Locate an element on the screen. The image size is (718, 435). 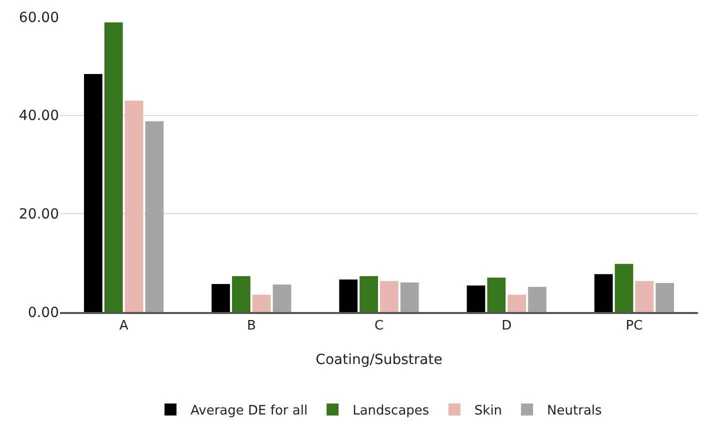
x-tick-label: A is located at coordinates (123, 326).